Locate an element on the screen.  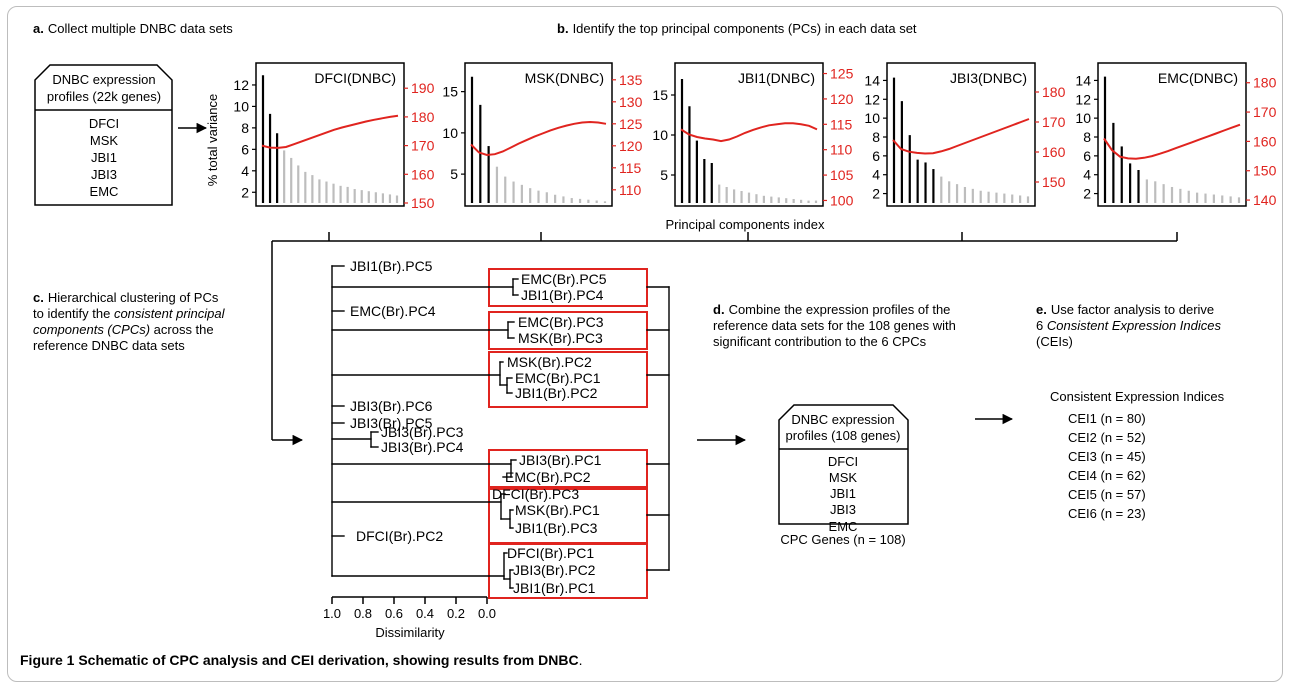
pc-chart: JBI3(DNBC) 2 4 6 8 10 12 14 150 160 170 180 is located at coordinates (965, 134).